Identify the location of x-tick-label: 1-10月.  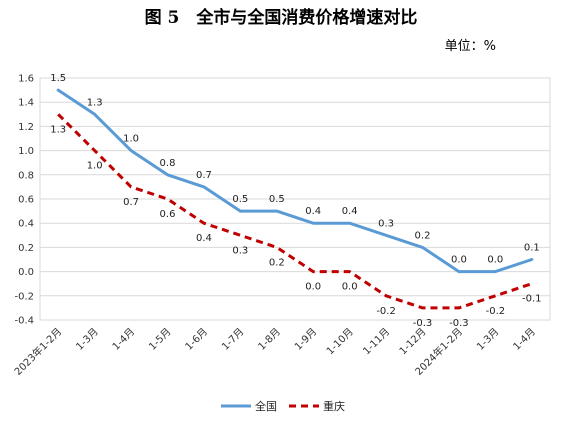
(340, 342).